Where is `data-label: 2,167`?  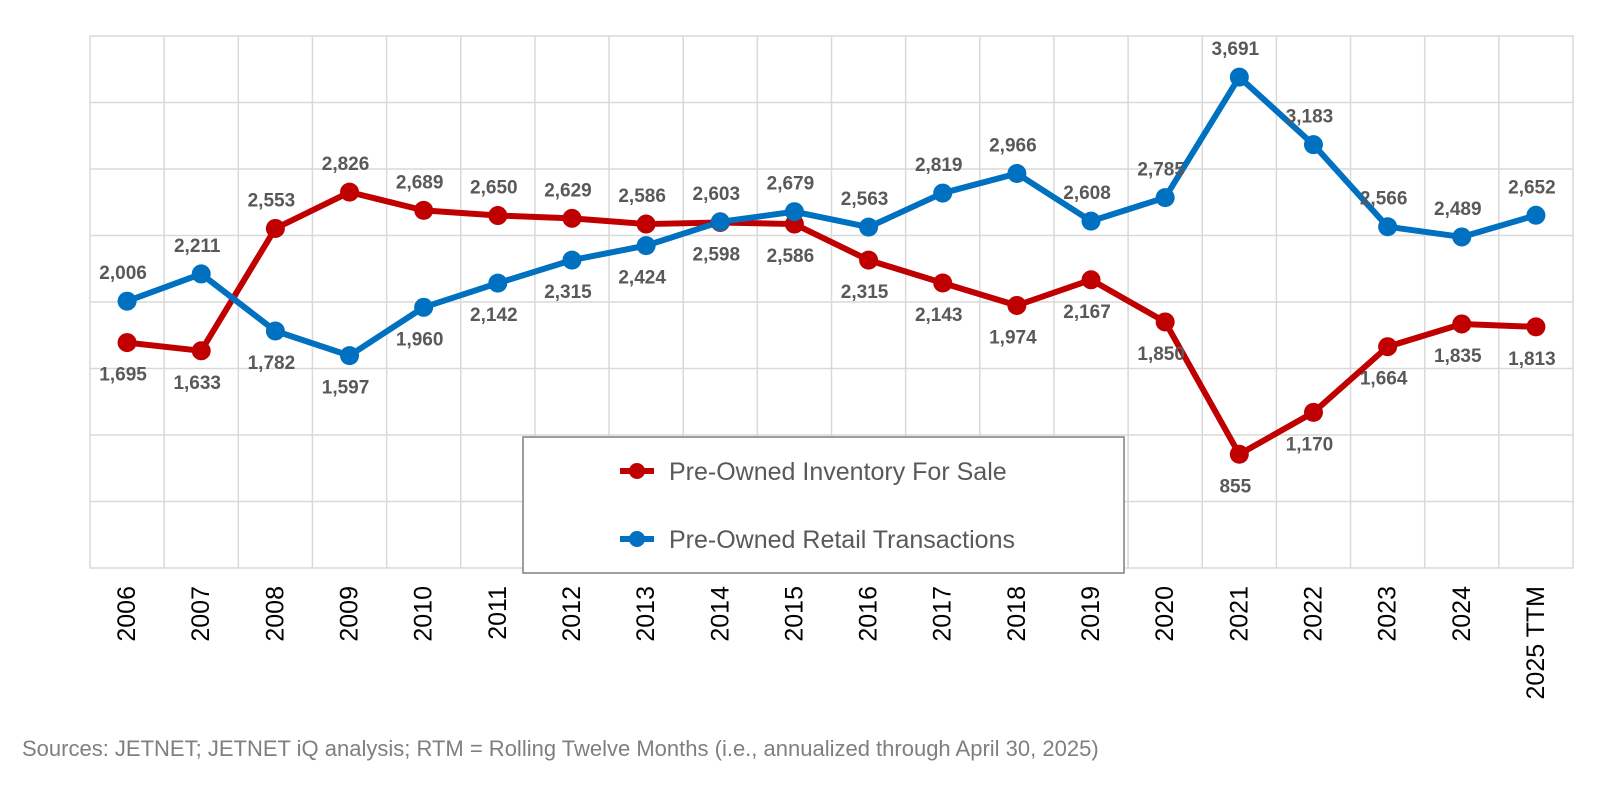 data-label: 2,167 is located at coordinates (1087, 312).